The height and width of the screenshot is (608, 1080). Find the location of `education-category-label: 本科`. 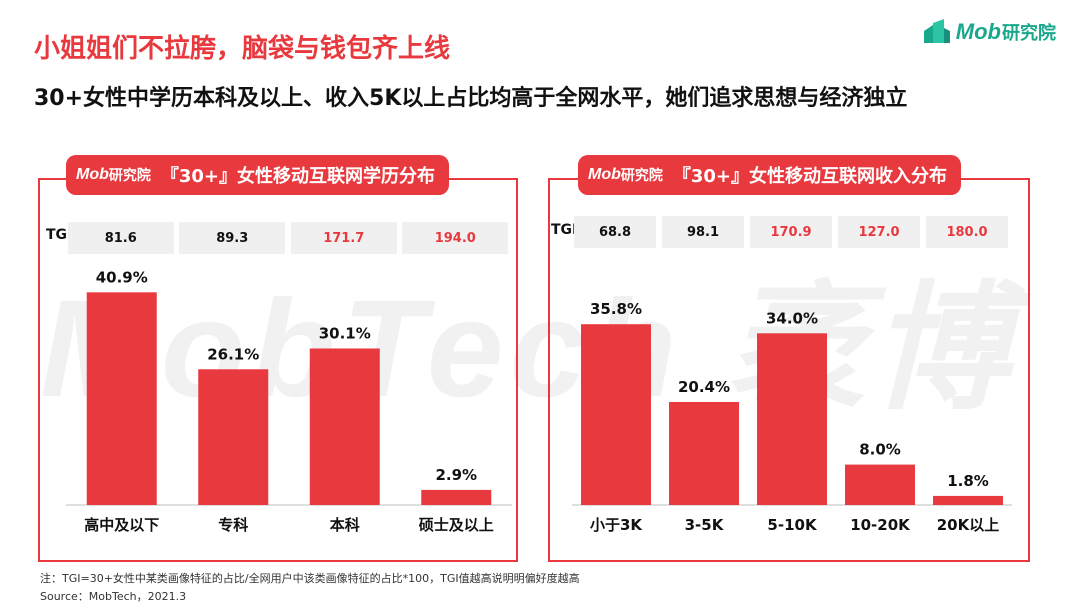

education-category-label: 本科 is located at coordinates (345, 525).